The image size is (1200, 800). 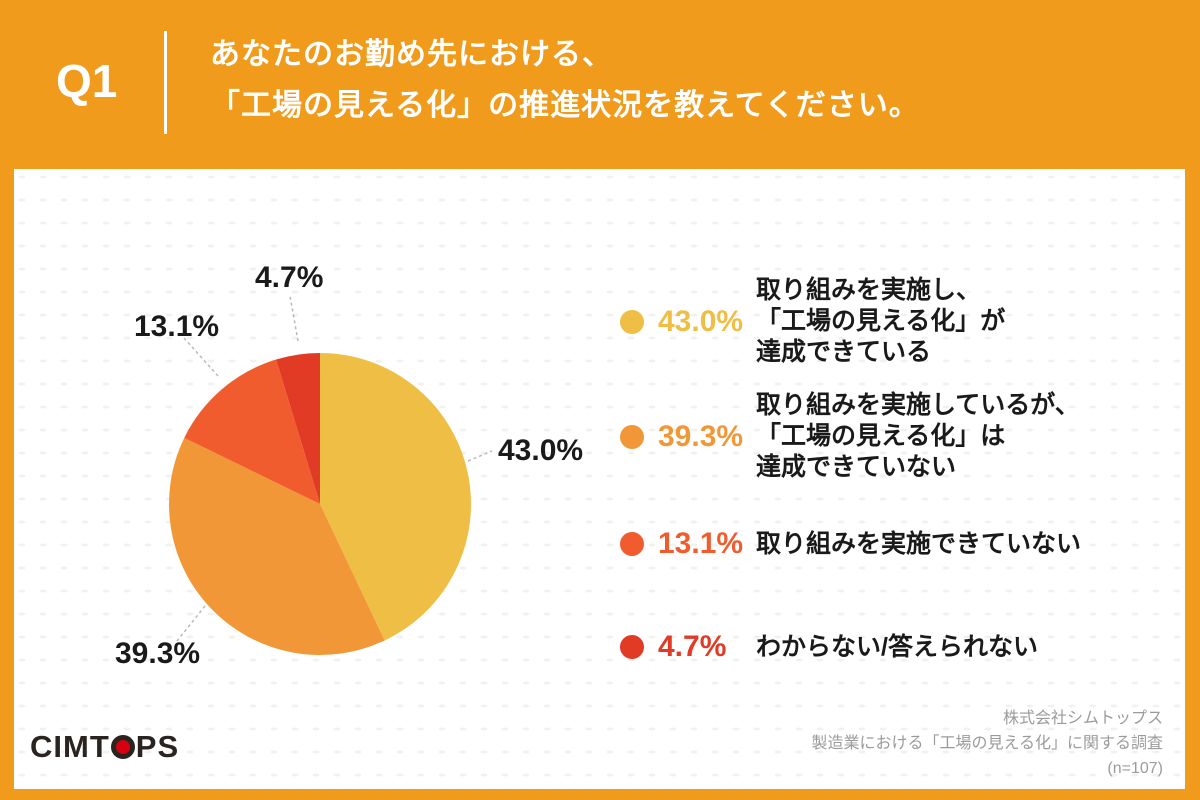 I want to click on legend-label-1-line3: 達成できている, so click(x=844, y=352).